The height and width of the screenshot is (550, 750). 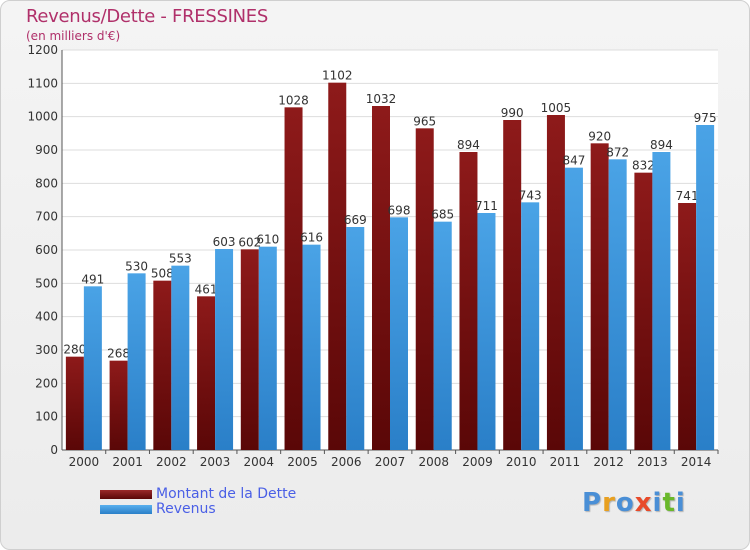 What do you see at coordinates (643, 503) in the screenshot?
I see `logo-letter: x` at bounding box center [643, 503].